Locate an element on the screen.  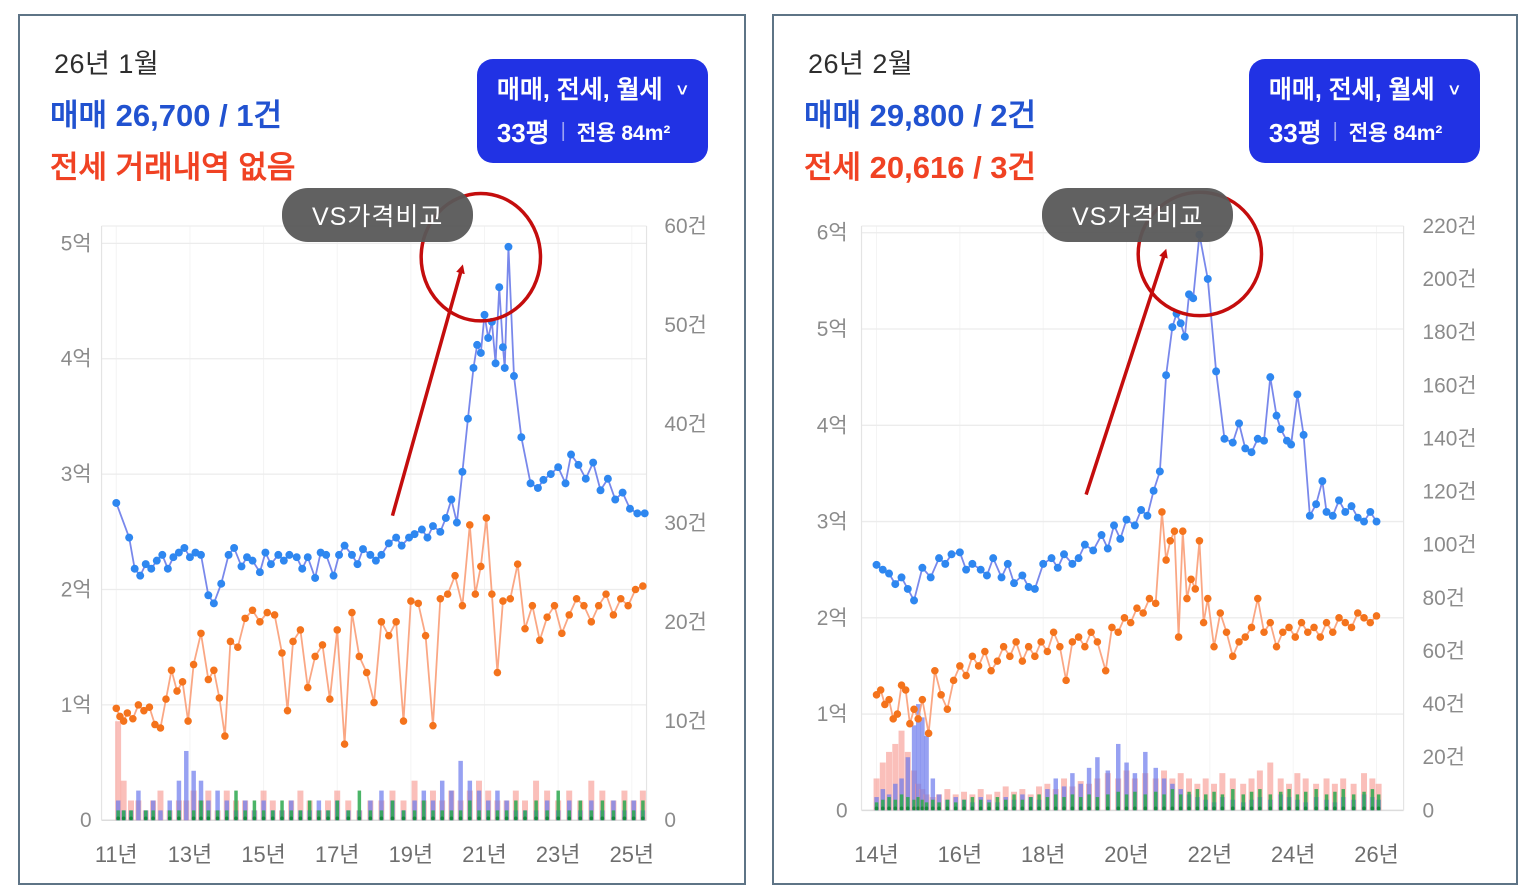
count-axis-labels: 0 10건 20건 30건 40건 50건 60건 is located at coordinates (685, 523).